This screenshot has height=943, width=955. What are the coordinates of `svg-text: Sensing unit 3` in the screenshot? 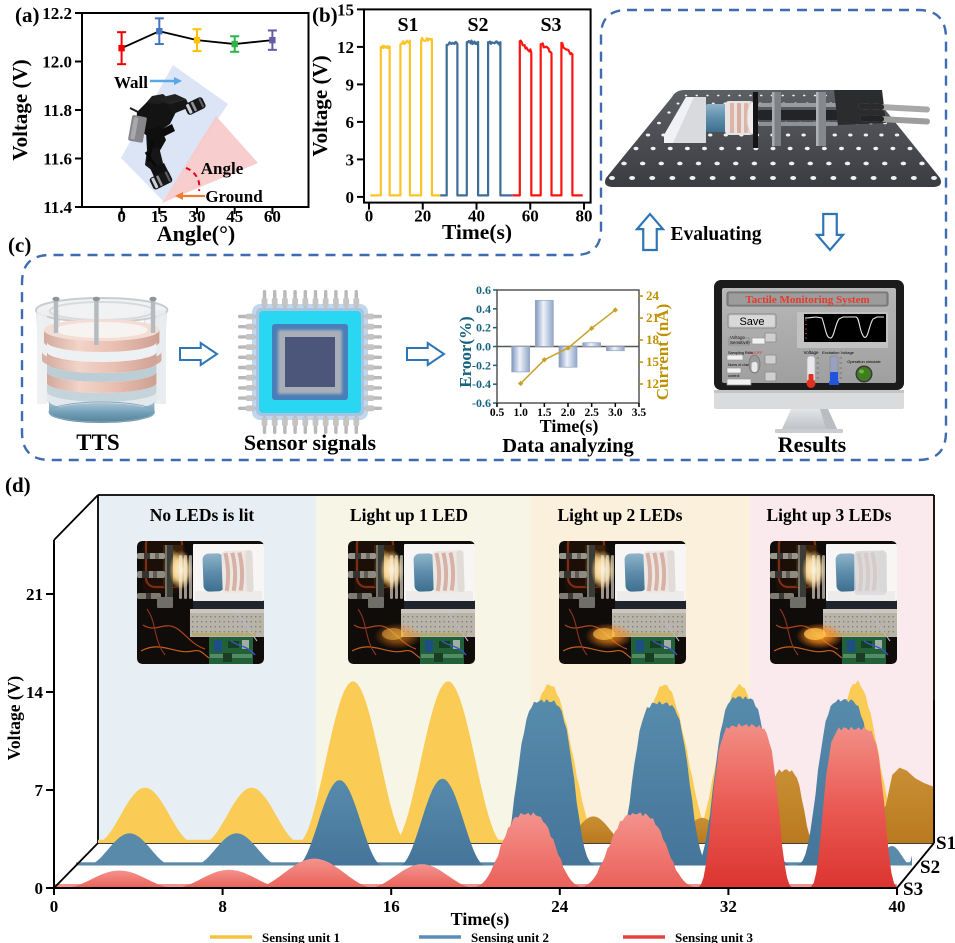 It's located at (714, 936).